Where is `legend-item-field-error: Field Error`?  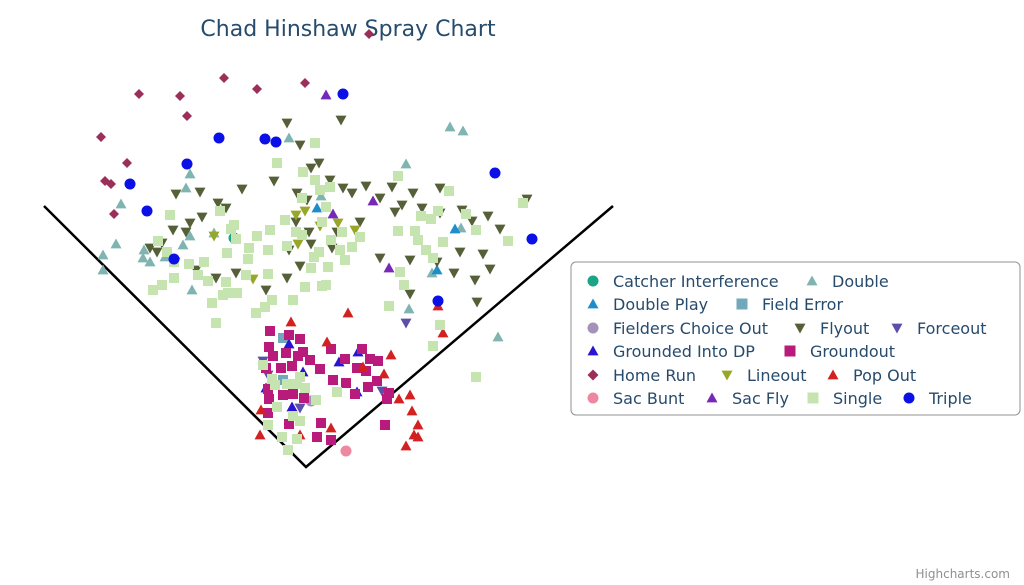
legend-item-field-error: Field Error is located at coordinates (790, 304).